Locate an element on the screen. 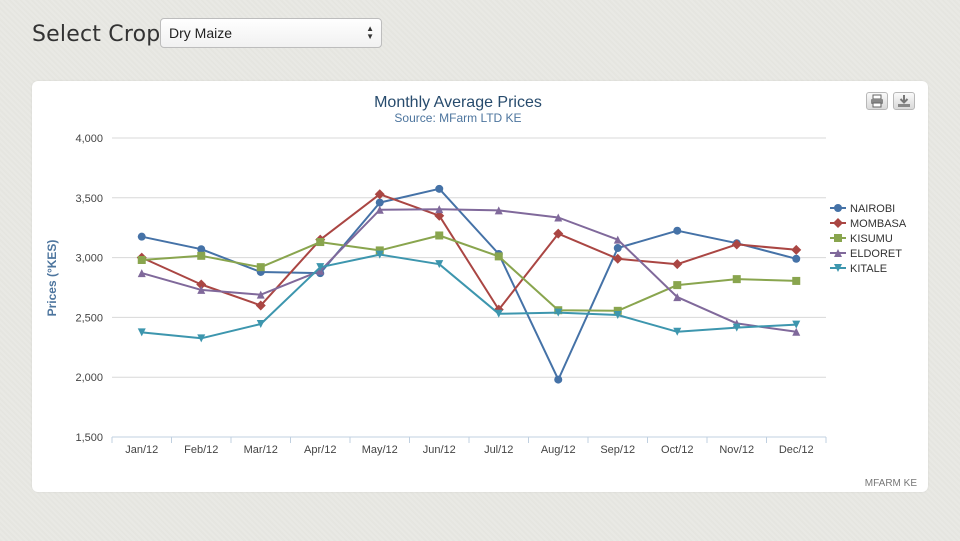  y-axis-label: Prices (°KES) is located at coordinates (52, 278).